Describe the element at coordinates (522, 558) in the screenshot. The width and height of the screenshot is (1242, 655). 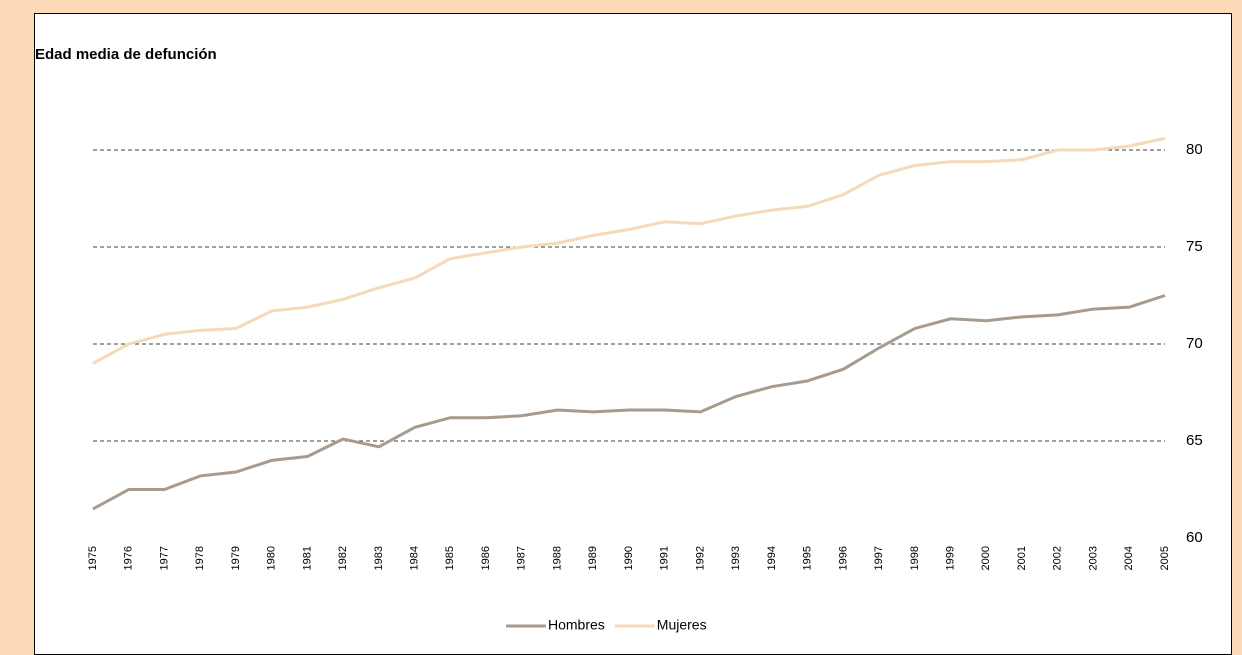
I see `x-tick-label: 1987` at that location.